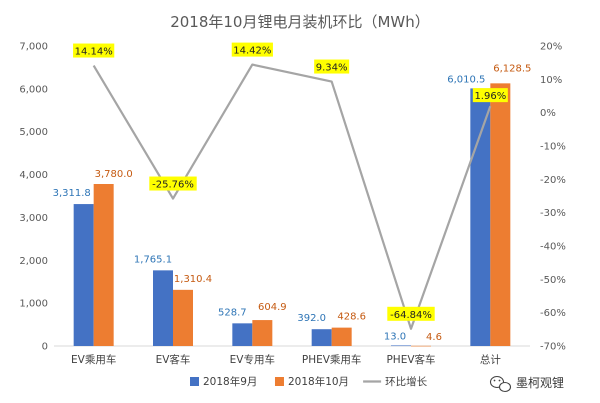 The width and height of the screenshot is (600, 403). What do you see at coordinates (410, 359) in the screenshot?
I see `x-tick-label: PHEV客车` at bounding box center [410, 359].